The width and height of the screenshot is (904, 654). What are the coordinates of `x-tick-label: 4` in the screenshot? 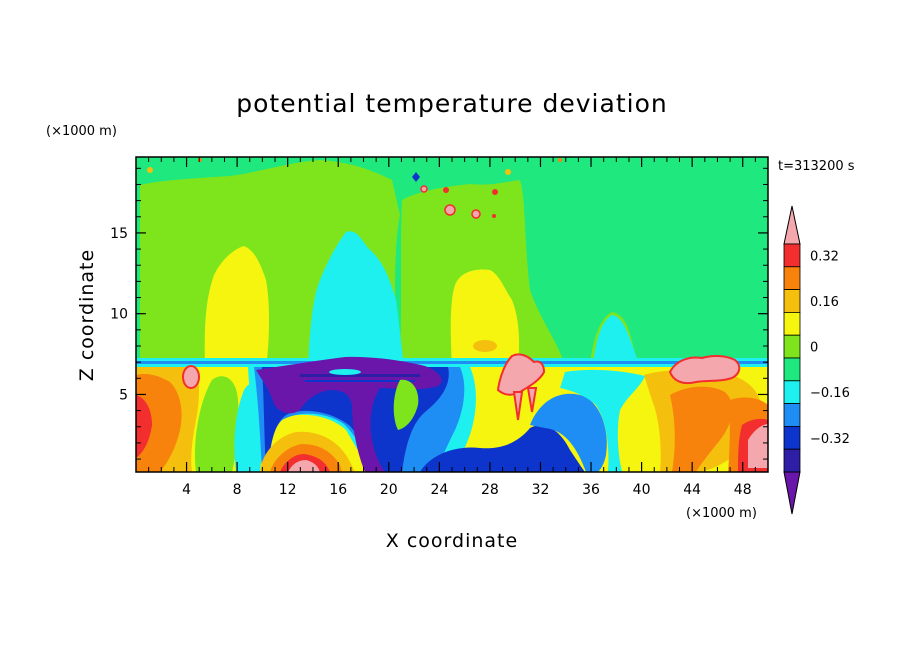 It's located at (186, 490).